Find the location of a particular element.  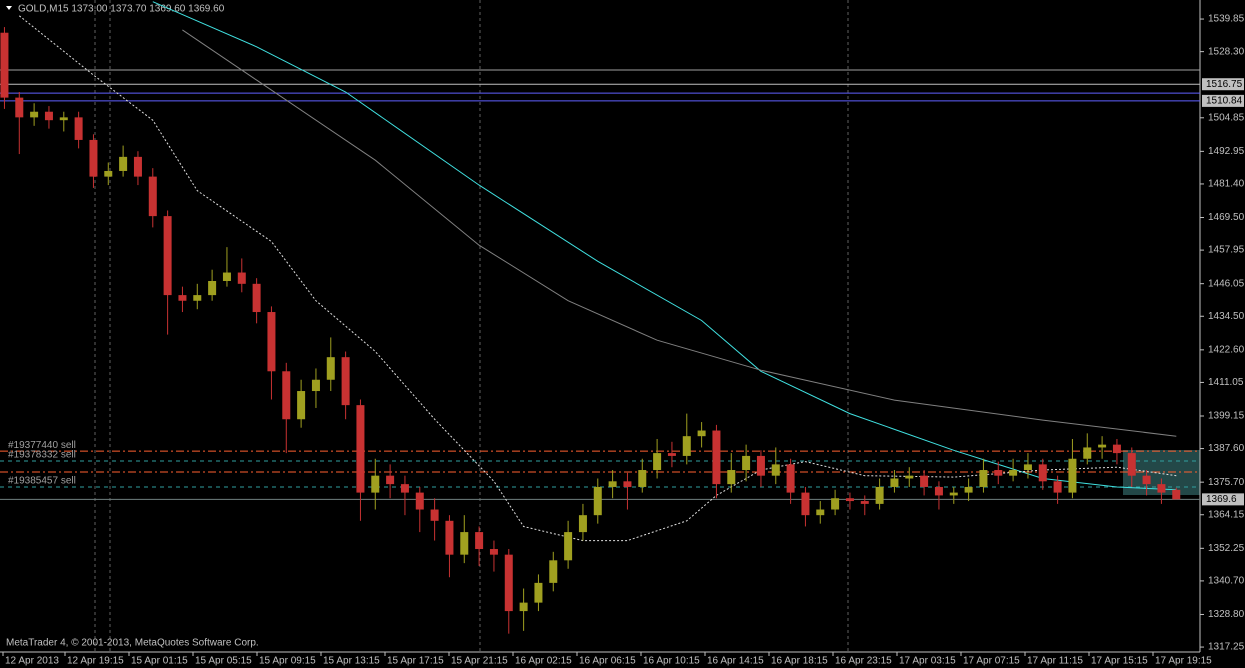

price-tag-label: 1510.84 is located at coordinates (1224, 101).